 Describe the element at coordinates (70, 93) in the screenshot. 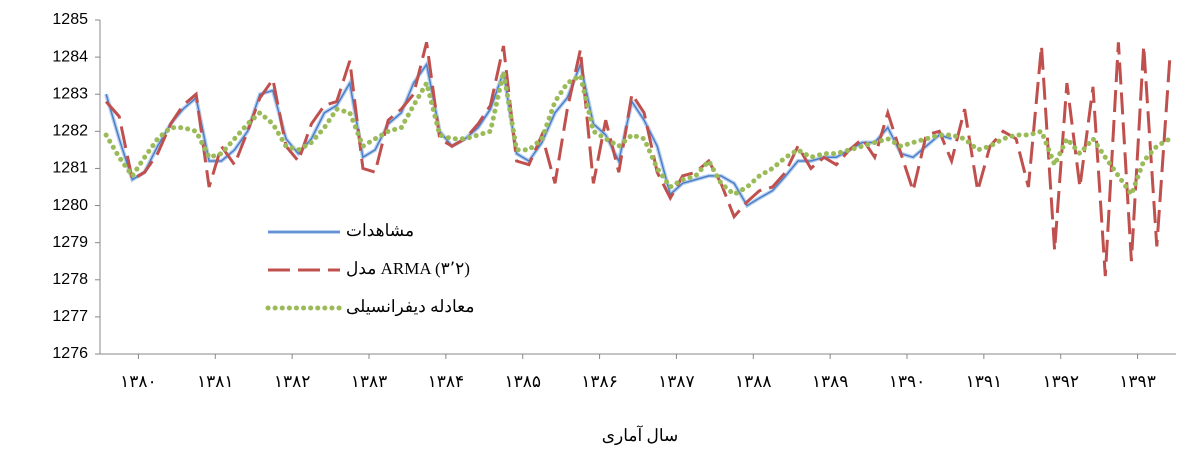

I see `y-tick-label: 1283` at that location.